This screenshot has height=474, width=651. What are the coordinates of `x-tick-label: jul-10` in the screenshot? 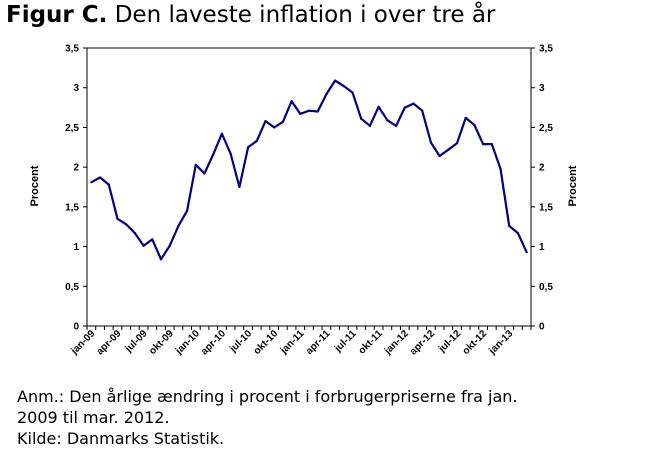 It's located at (240, 341).